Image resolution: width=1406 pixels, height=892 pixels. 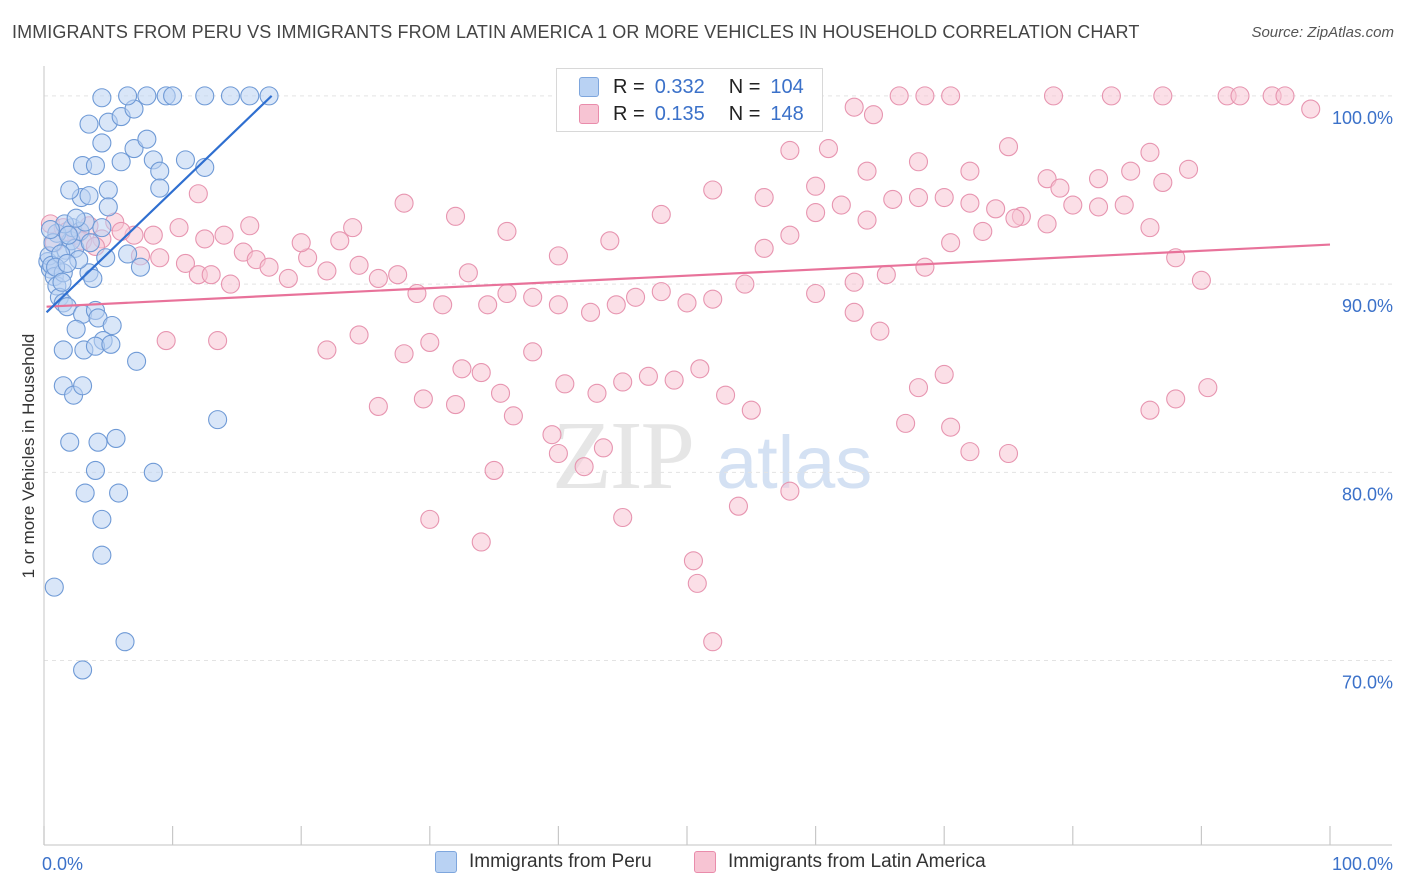 What do you see at coordinates (1367, 683) in the screenshot?
I see `y-tick-label: 70.0%` at bounding box center [1367, 683].